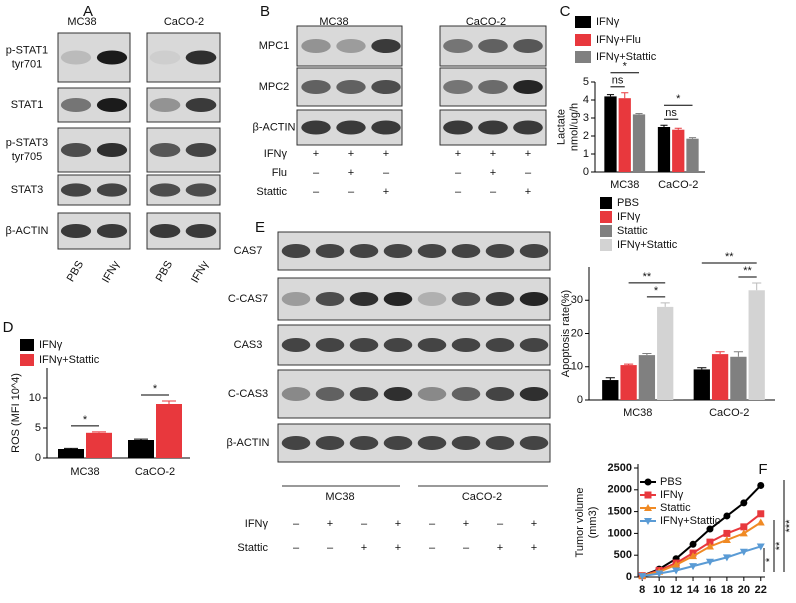 The height and width of the screenshot is (603, 796). Describe the element at coordinates (274, 87) in the screenshot. I see `label: MPC2` at that location.